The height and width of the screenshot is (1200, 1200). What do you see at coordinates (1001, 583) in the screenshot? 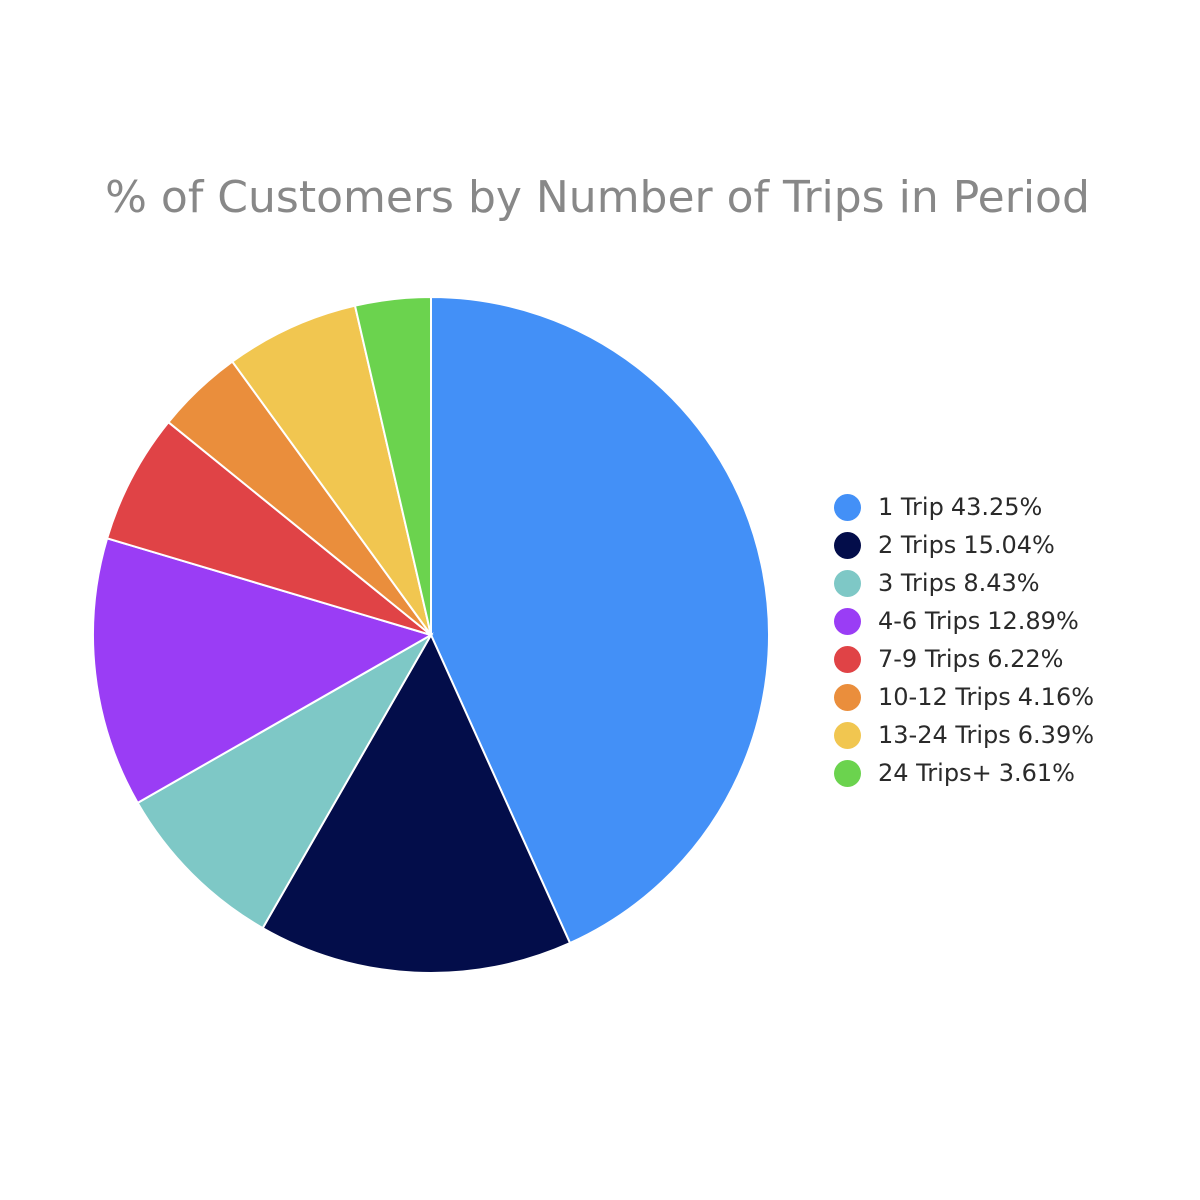
I see `legend-value: 8.43%` at bounding box center [1001, 583].